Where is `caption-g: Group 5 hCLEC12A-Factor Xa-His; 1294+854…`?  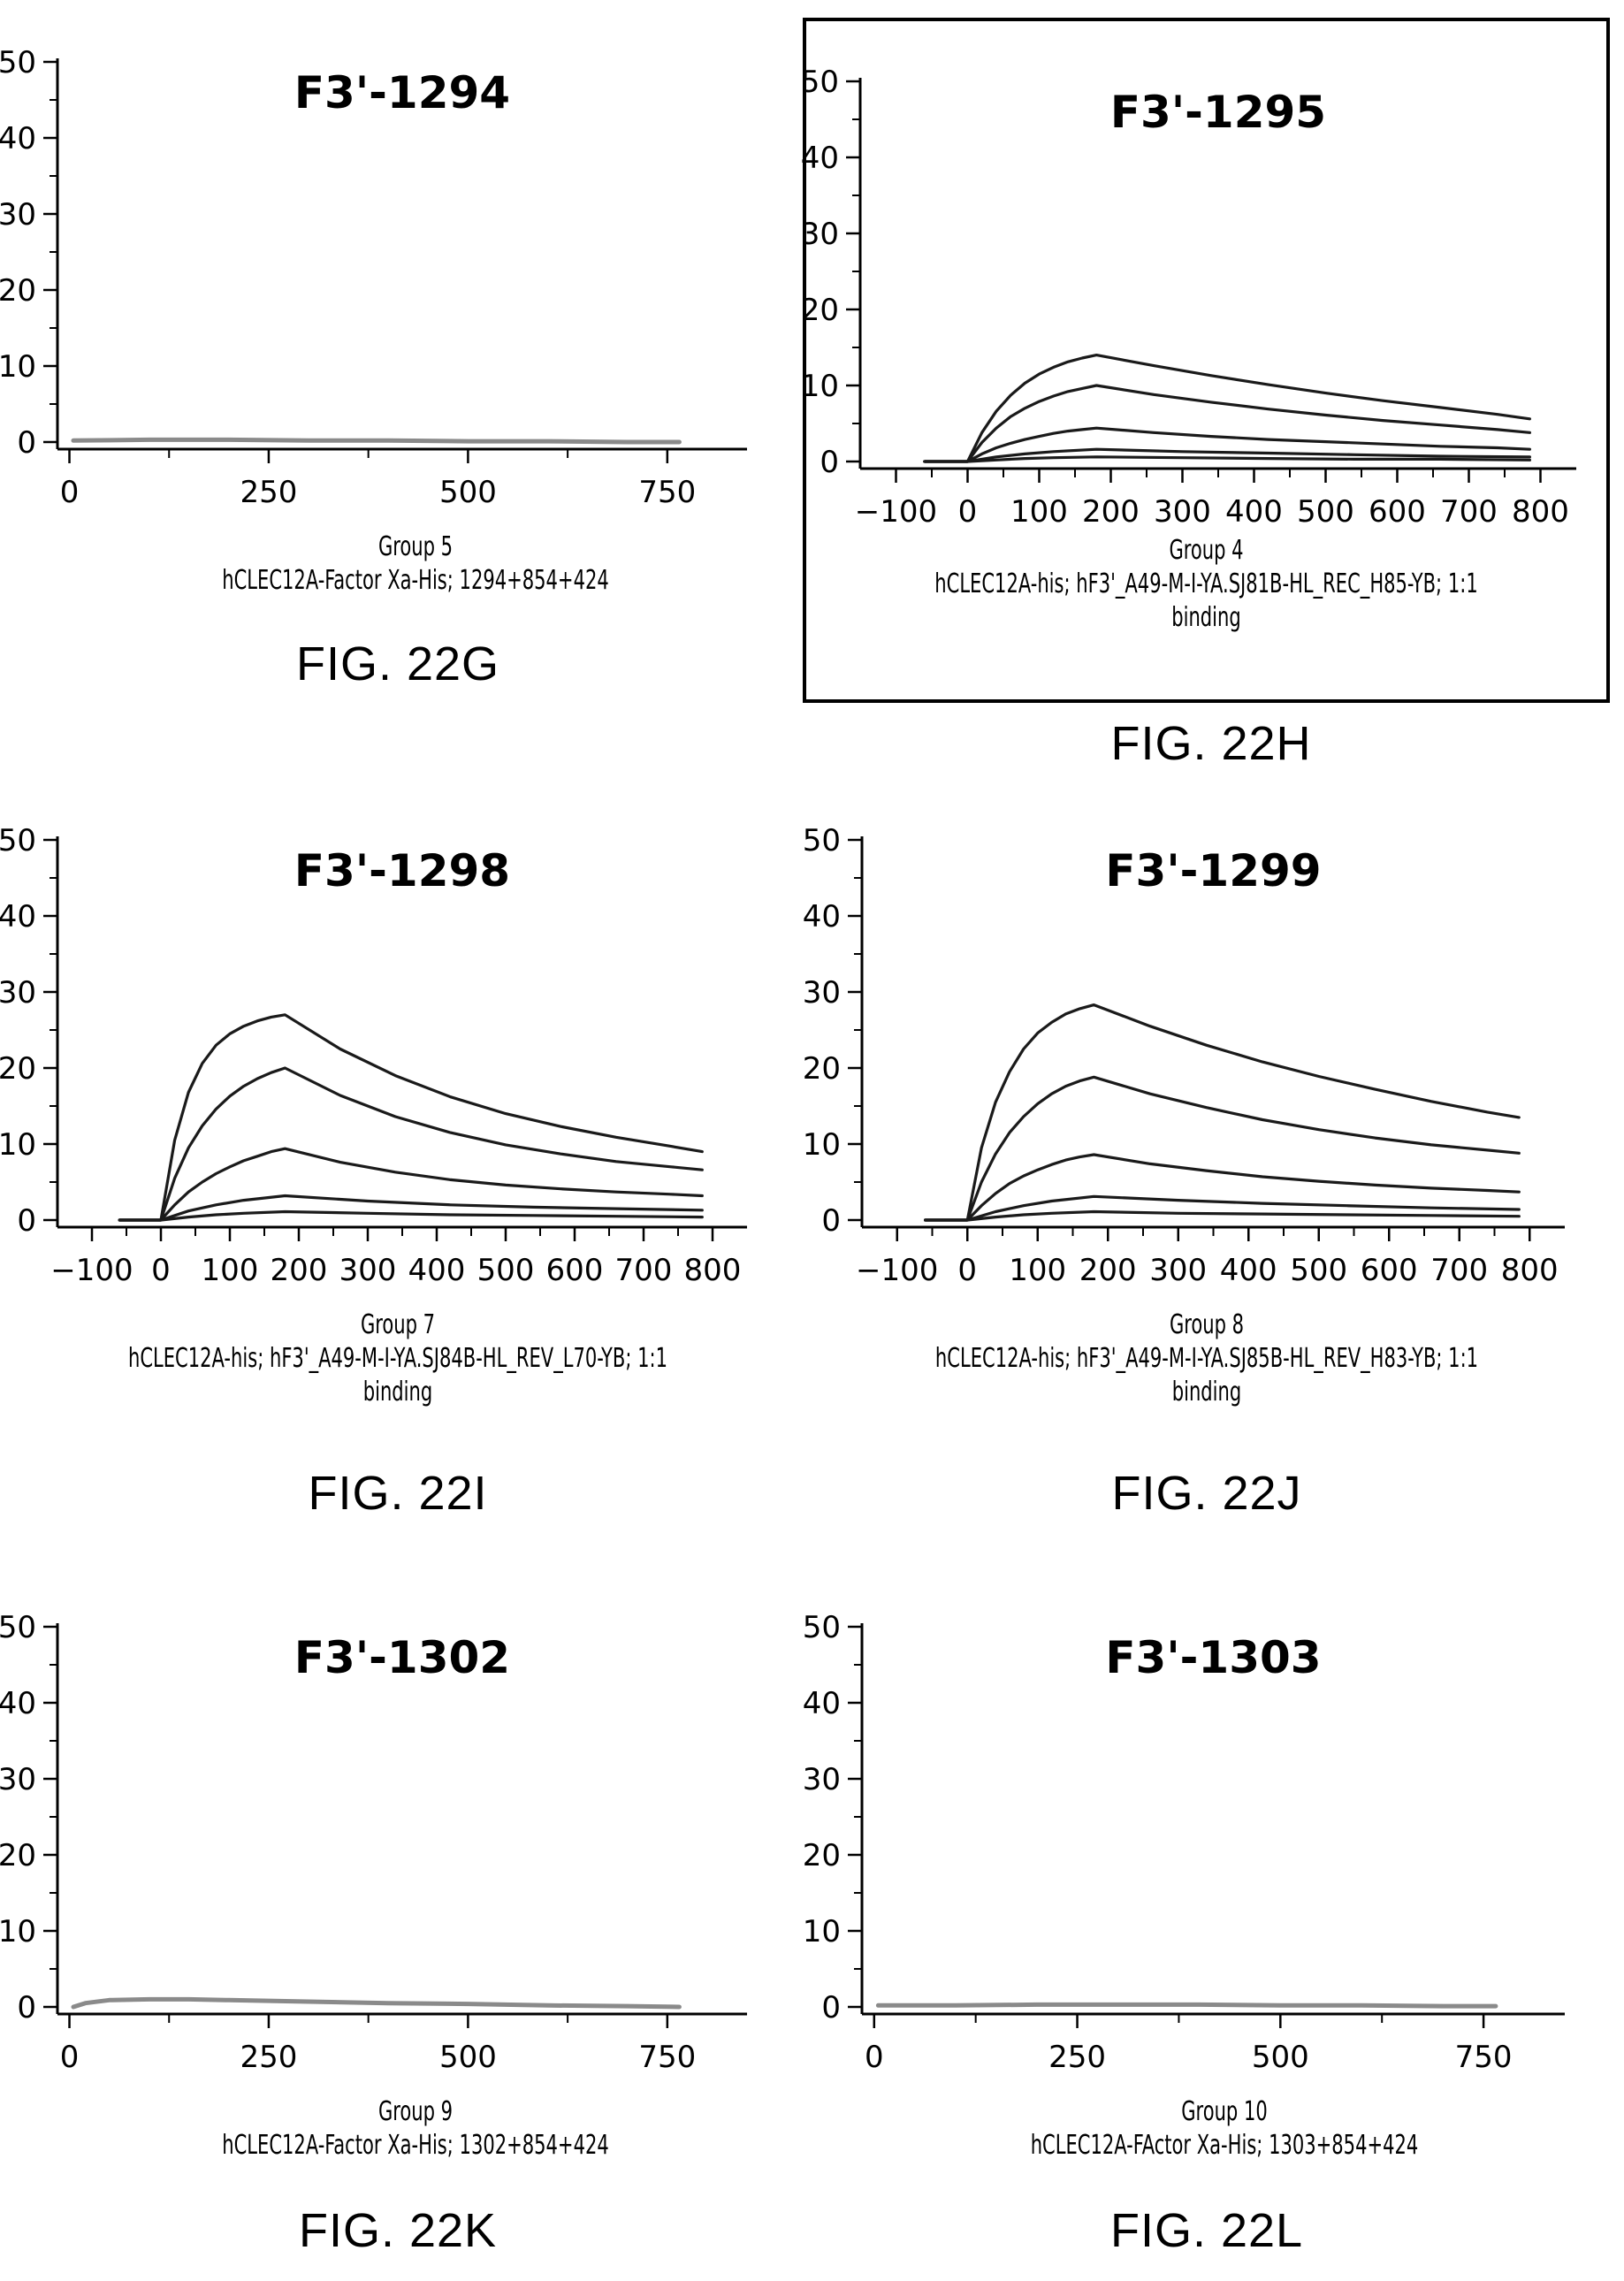 caption-g: Group 5 hCLEC12A-Factor Xa-His; 1294+854… is located at coordinates (416, 564).